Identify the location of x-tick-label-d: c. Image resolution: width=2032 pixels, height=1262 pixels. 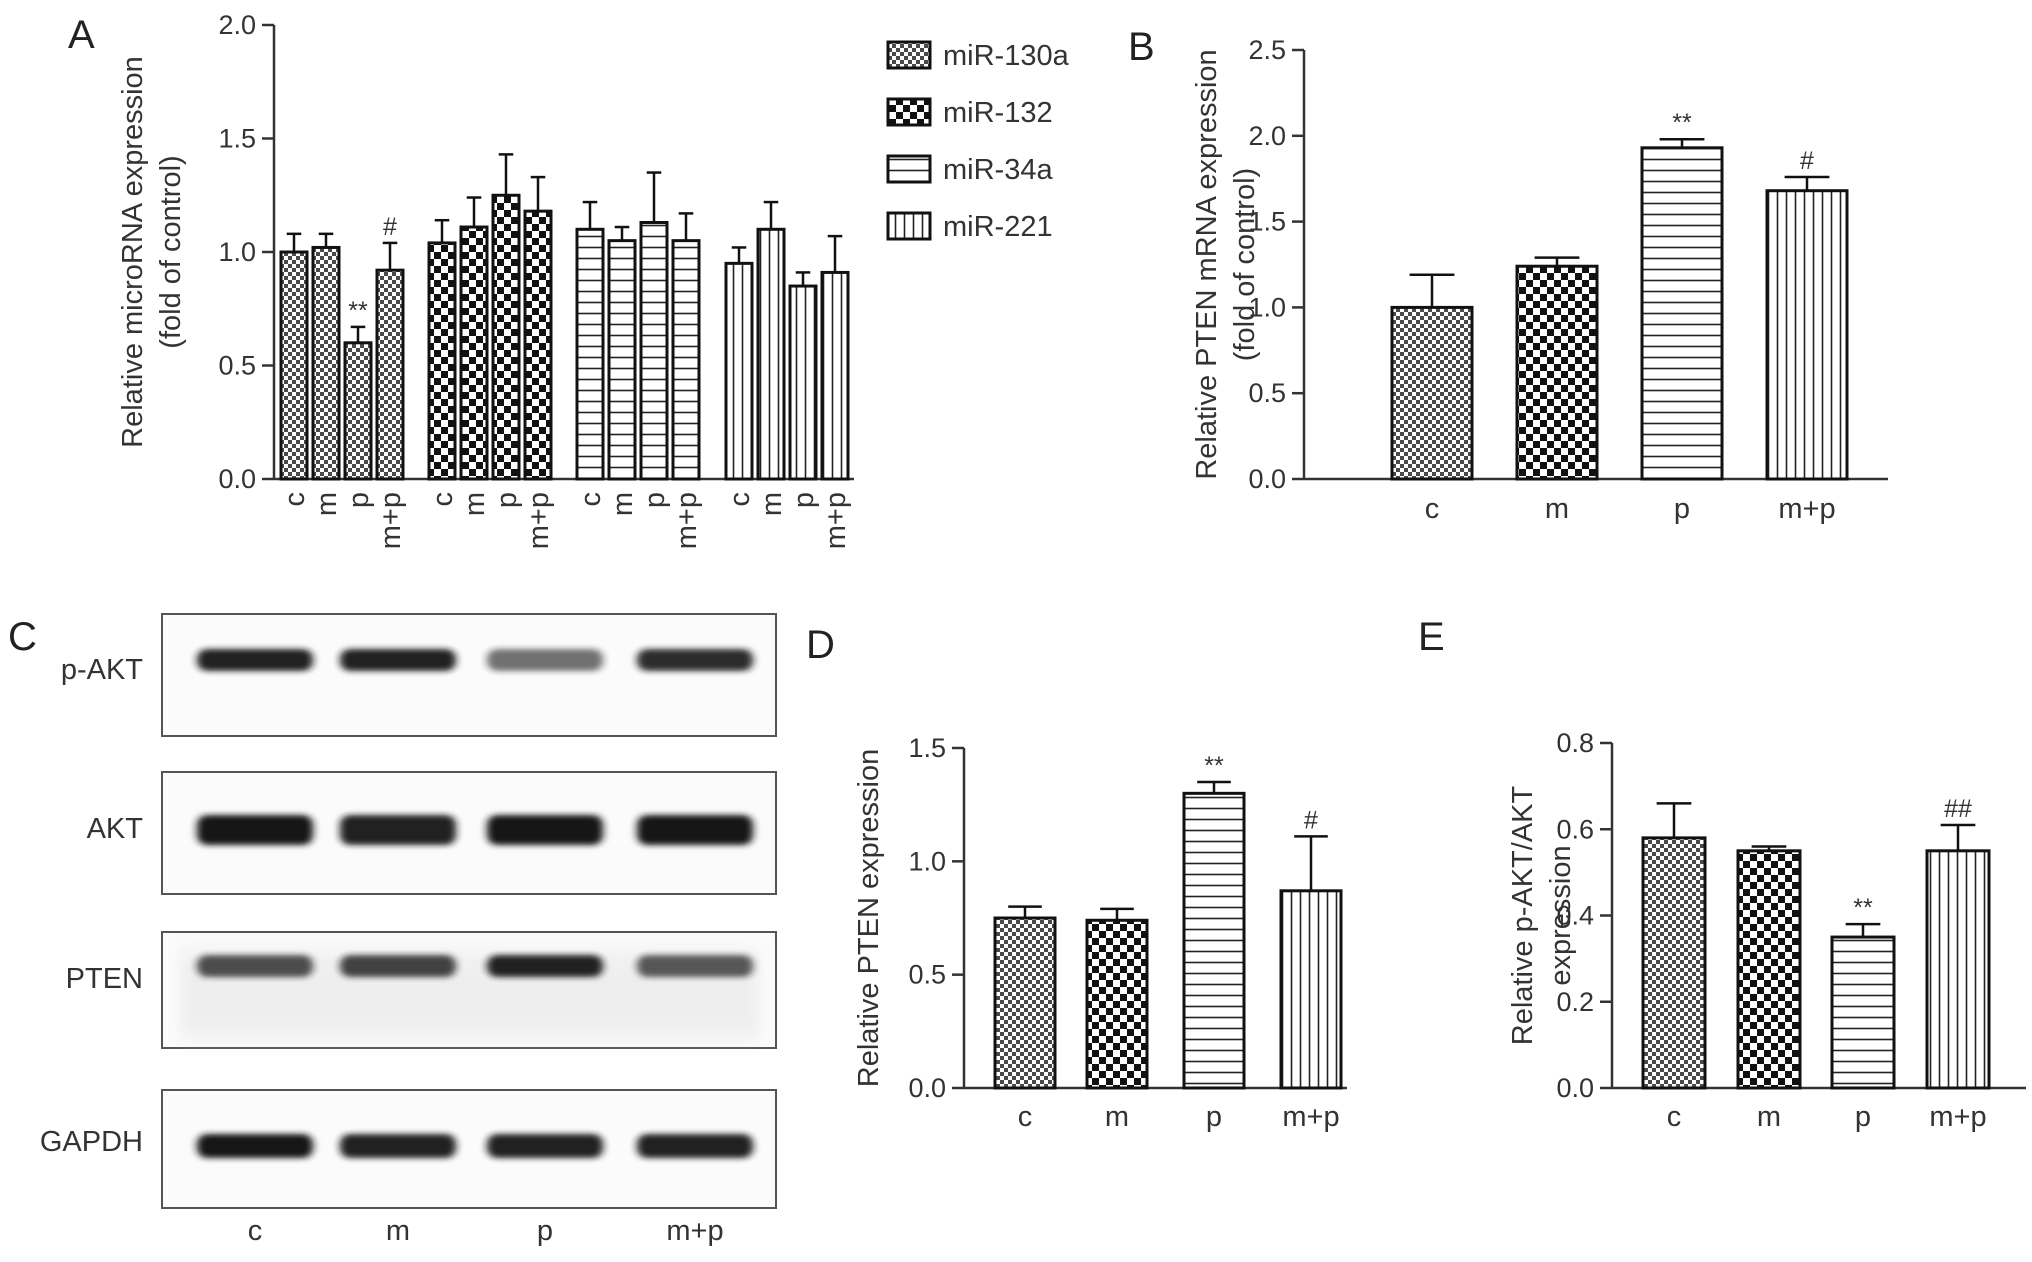
(1025, 1117).